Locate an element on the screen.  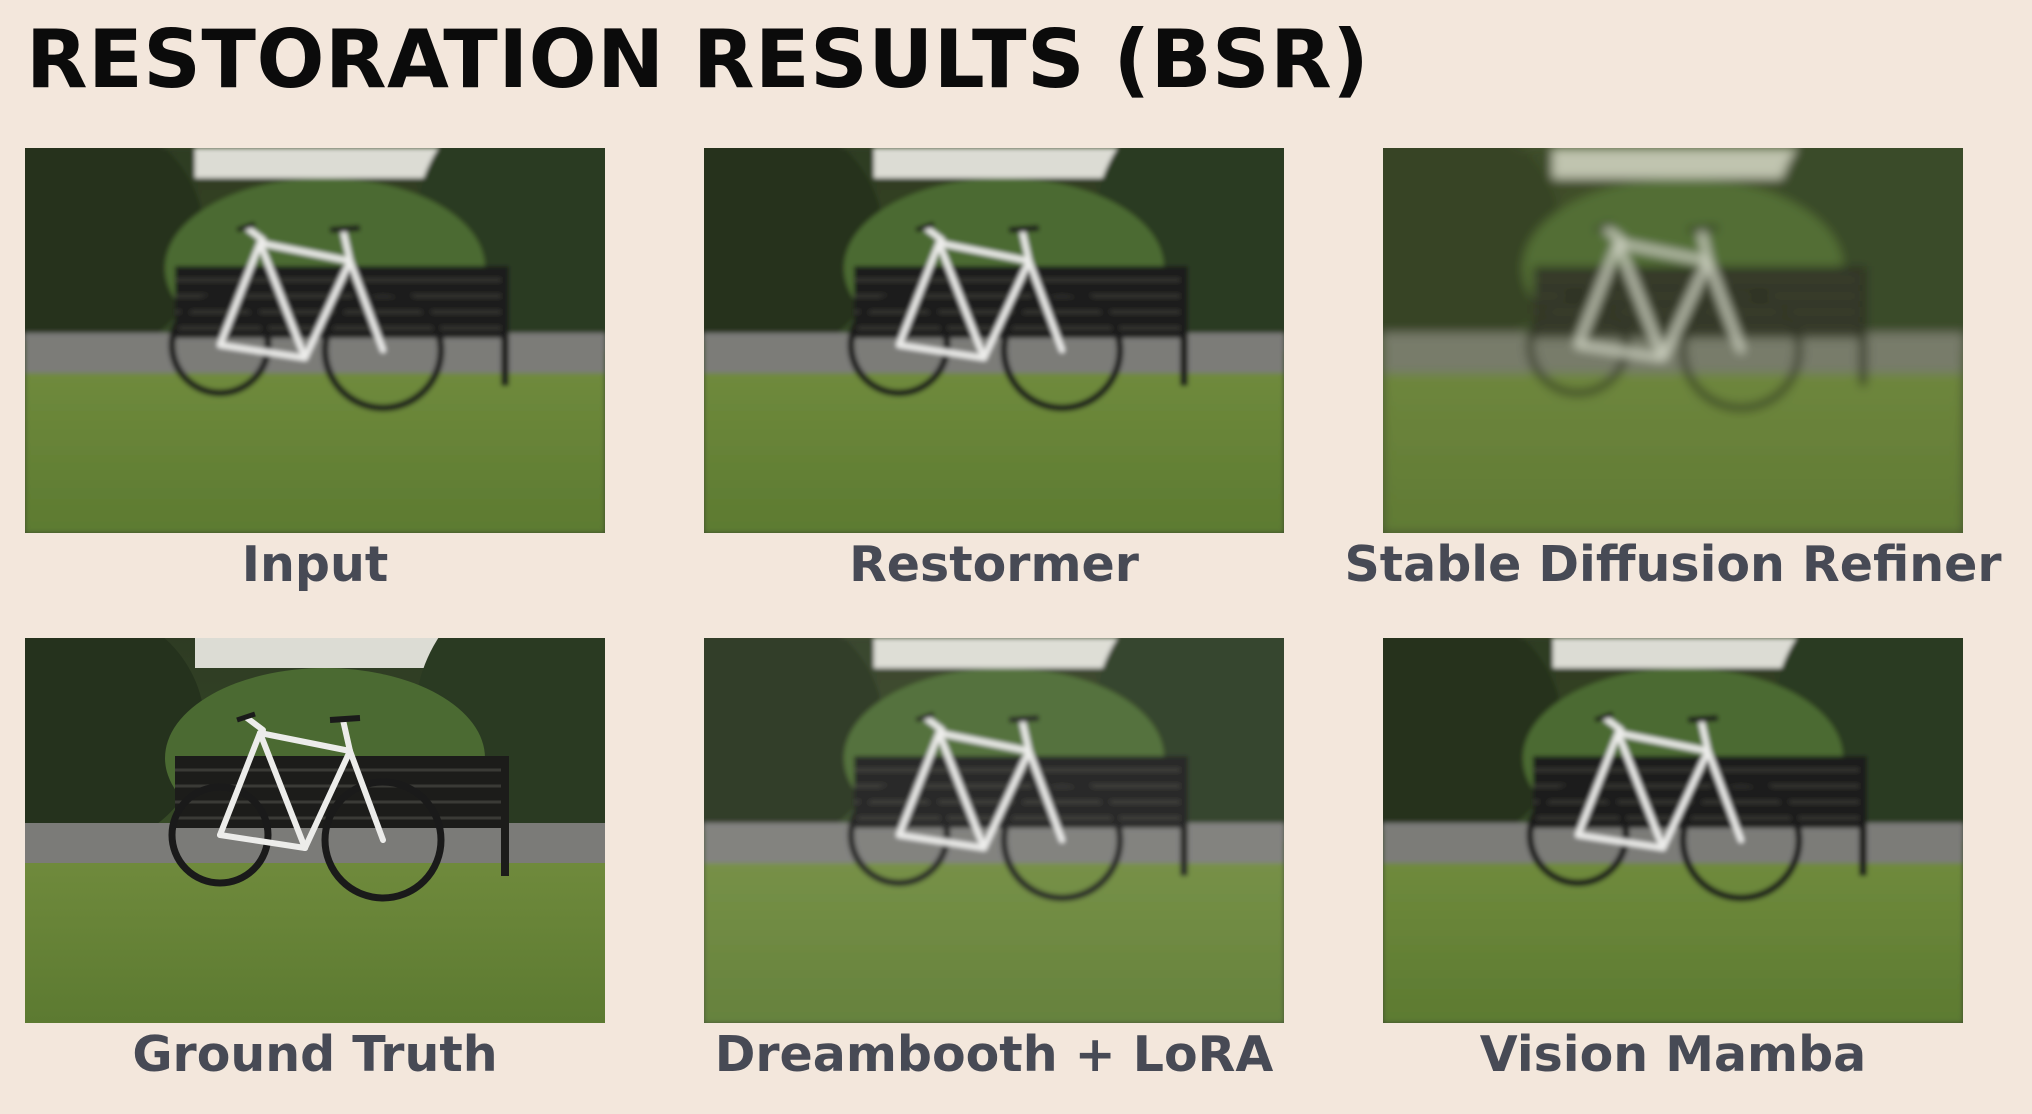
panel-vision-mamba: Vision Mamba is located at coordinates (1673, 860).